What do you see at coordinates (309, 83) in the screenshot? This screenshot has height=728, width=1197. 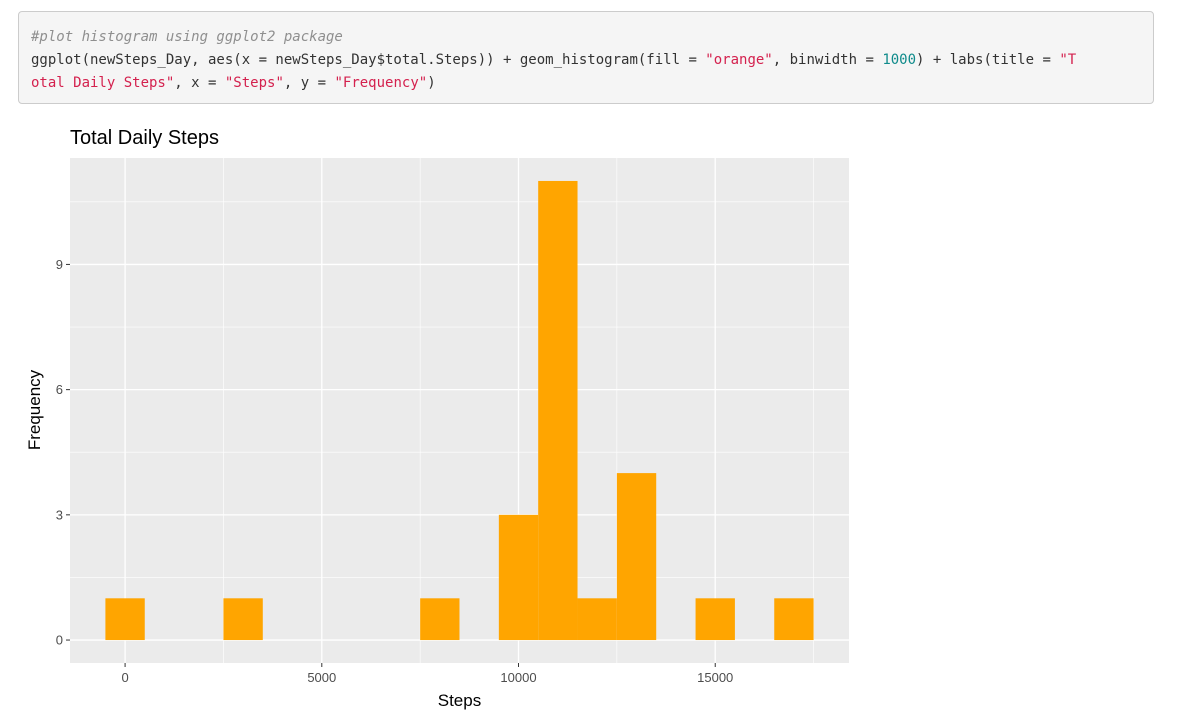 I see `code-token: , y =` at bounding box center [309, 83].